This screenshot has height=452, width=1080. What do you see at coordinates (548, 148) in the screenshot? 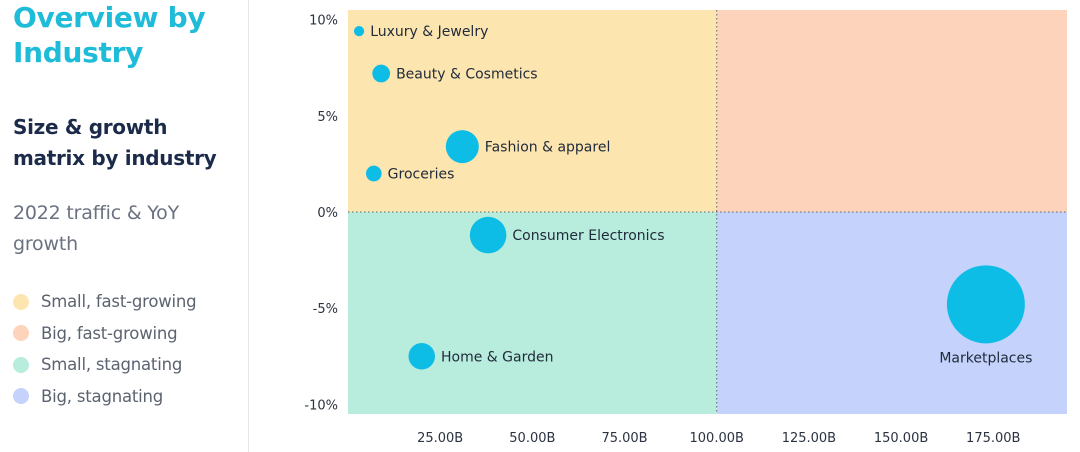
I see `bubble-label: Fashion & apparel` at bounding box center [548, 148].